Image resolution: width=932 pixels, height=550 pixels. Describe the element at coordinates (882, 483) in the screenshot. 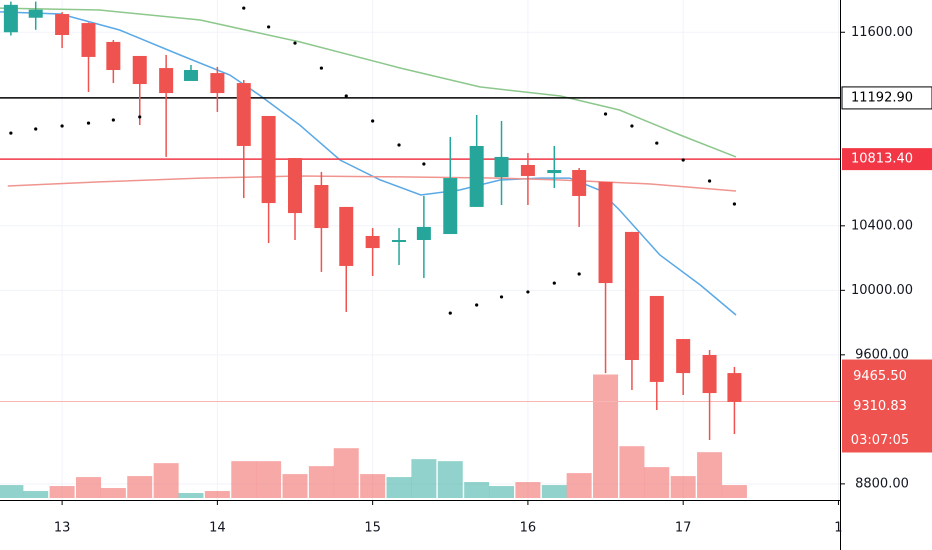

I see `y-tick-label: 8800.00` at that location.